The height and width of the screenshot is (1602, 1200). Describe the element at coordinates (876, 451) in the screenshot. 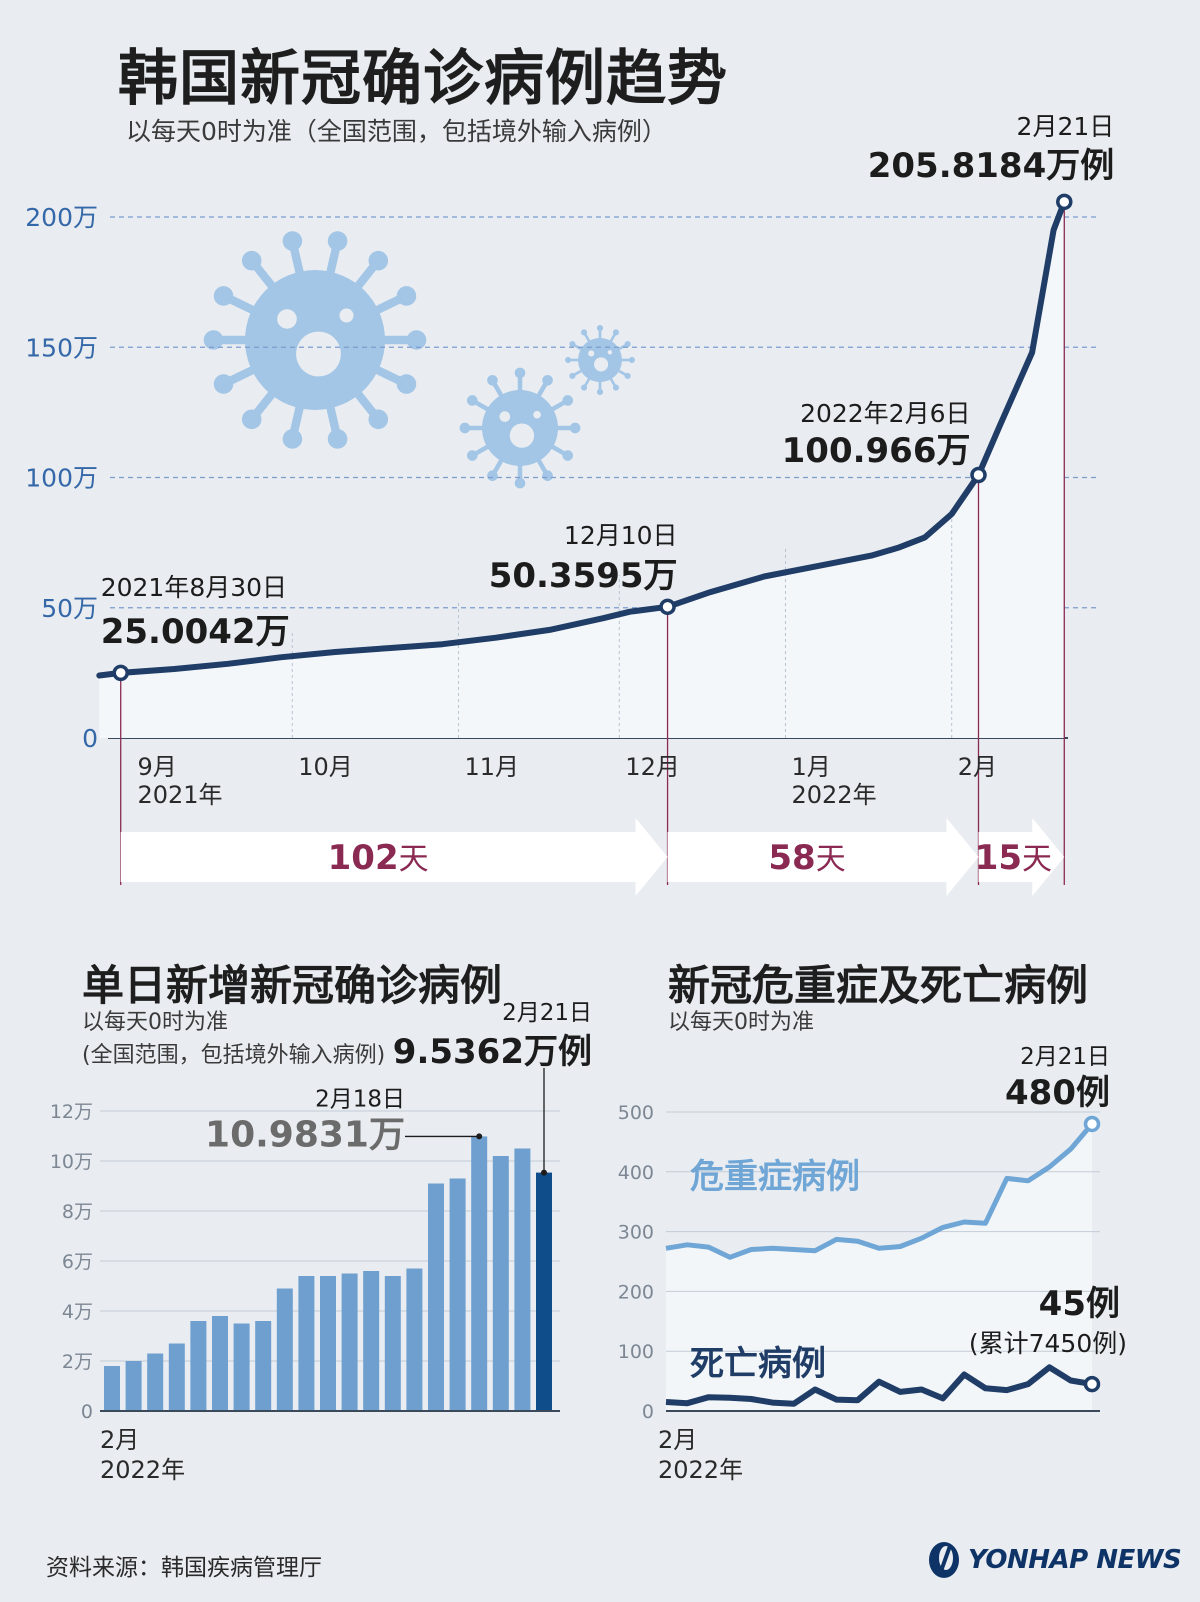

I see `annotation-value: 100.966万` at that location.